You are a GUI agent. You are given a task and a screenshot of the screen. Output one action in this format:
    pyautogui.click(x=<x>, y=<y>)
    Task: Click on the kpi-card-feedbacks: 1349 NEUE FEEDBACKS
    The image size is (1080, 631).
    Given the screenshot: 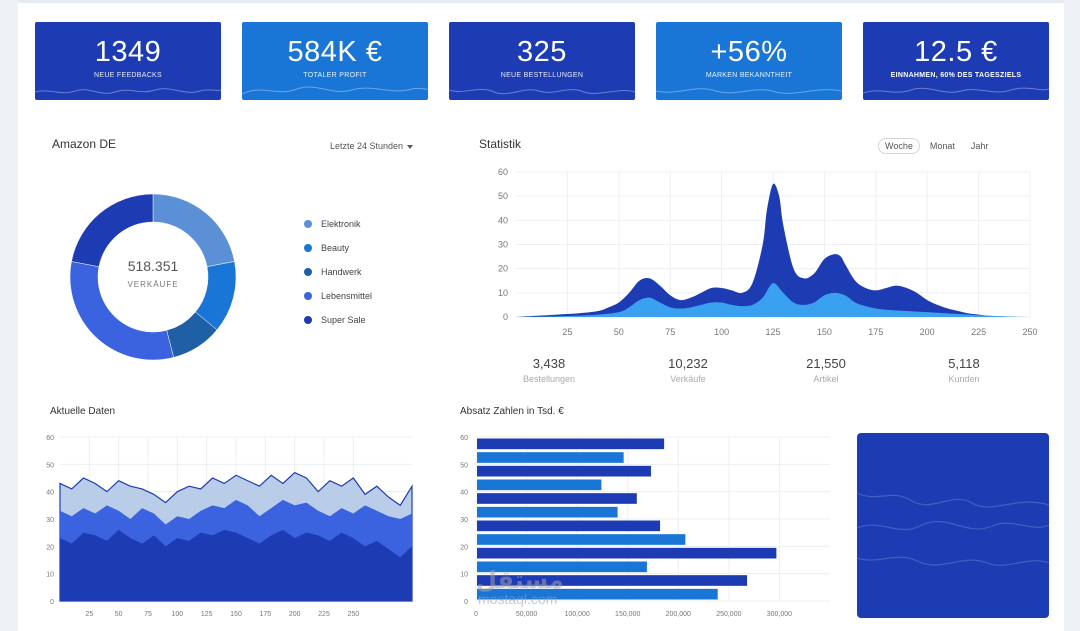 What is the action you would take?
    pyautogui.click(x=128, y=61)
    